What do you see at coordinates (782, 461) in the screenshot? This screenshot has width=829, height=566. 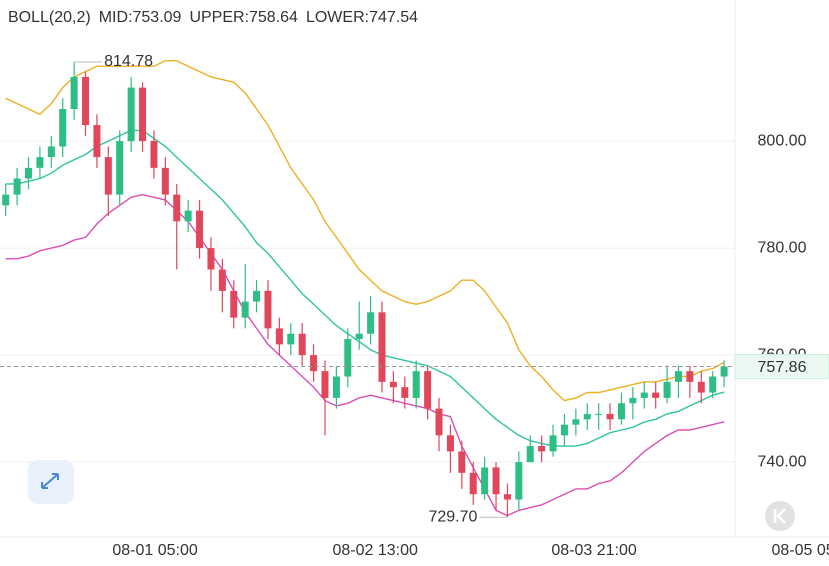 I see `y-tick-label: 740.00` at bounding box center [782, 461].